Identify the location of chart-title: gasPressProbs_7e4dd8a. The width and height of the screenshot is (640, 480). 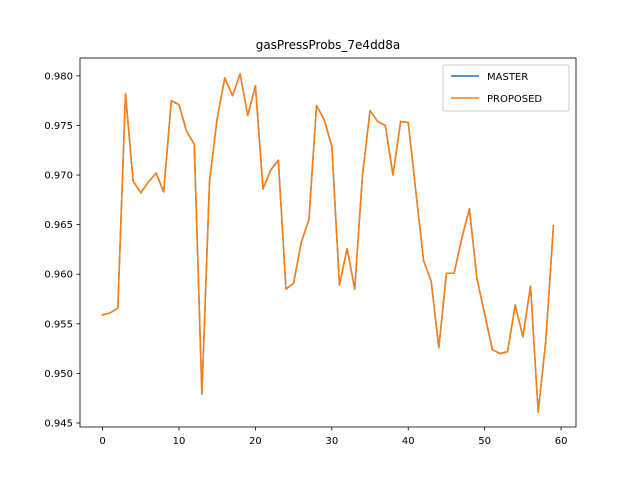
(328, 45).